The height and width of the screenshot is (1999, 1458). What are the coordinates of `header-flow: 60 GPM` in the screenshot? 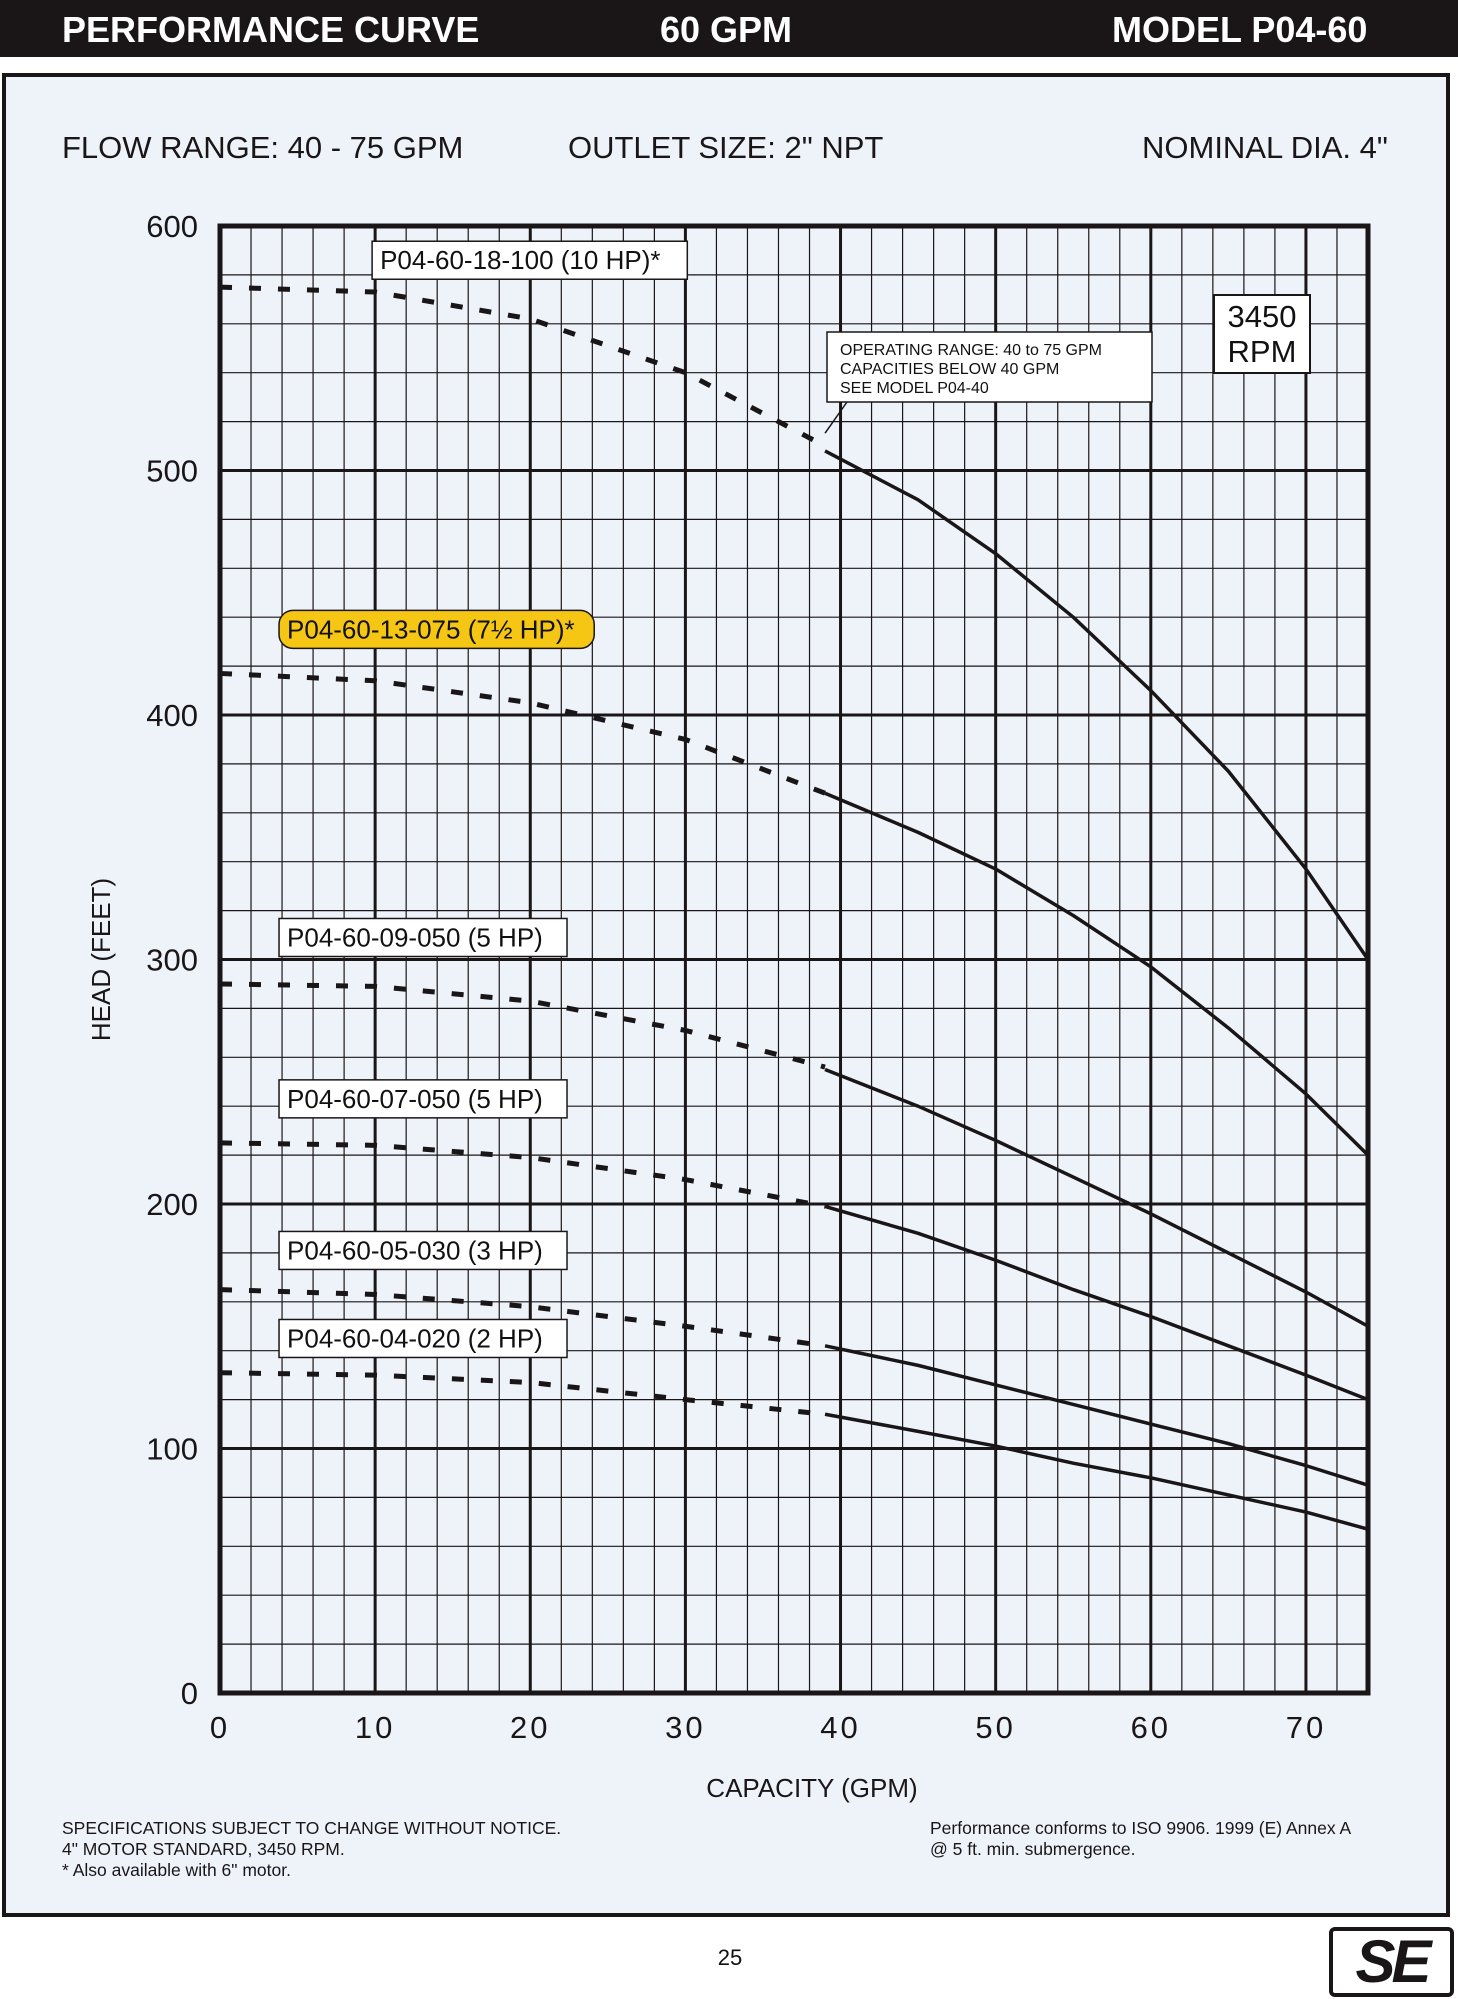 It's located at (726, 29).